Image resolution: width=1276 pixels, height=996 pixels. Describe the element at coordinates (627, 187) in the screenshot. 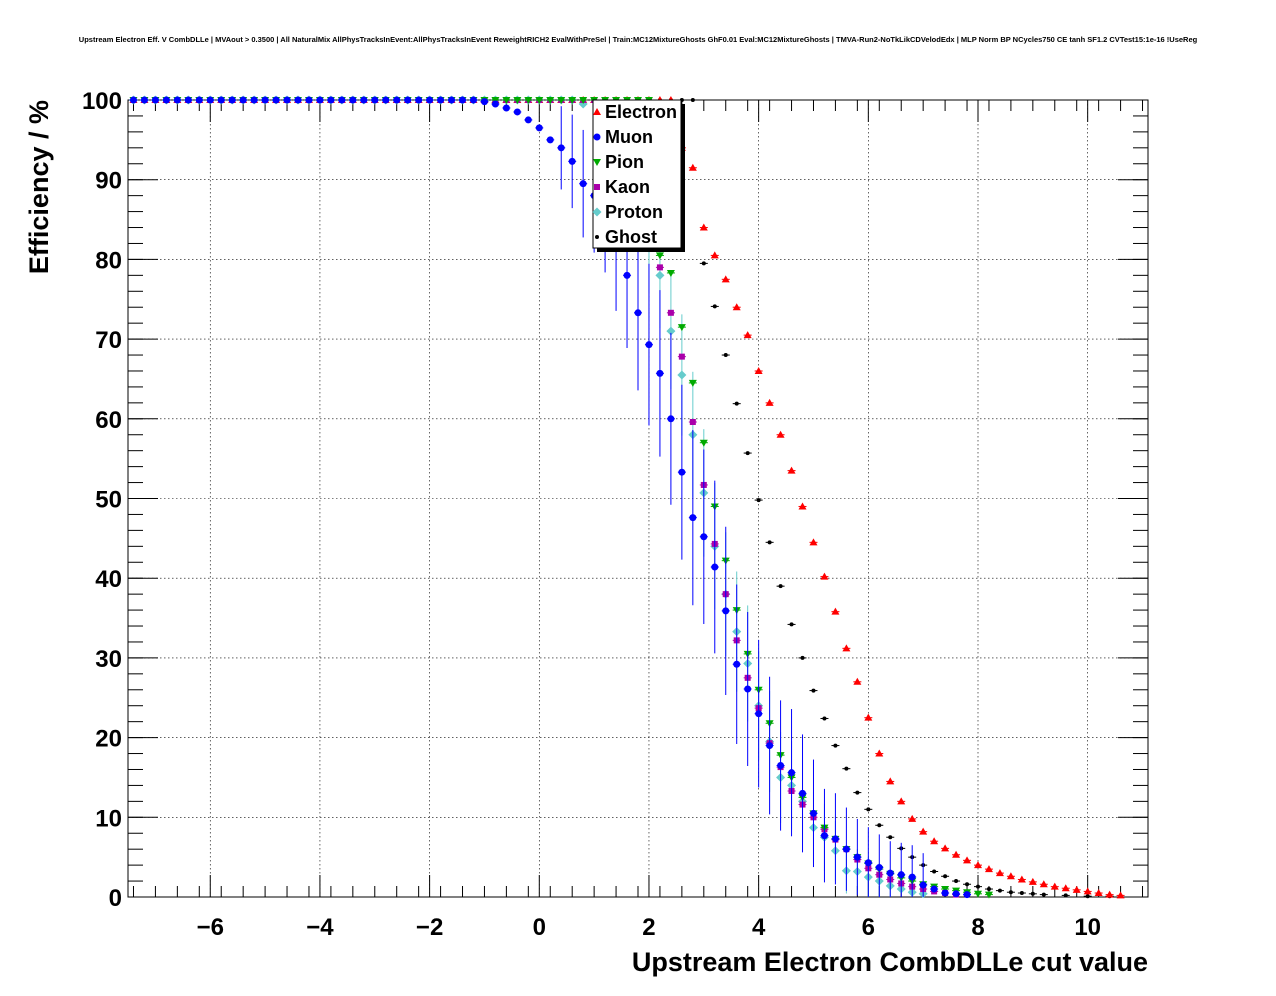

I see `legend-label: Kaon` at that location.